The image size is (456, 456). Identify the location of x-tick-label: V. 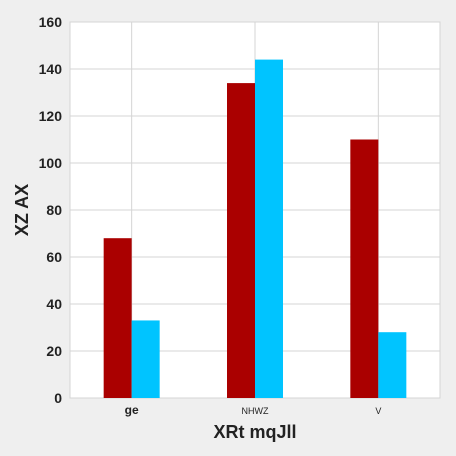
(378, 411).